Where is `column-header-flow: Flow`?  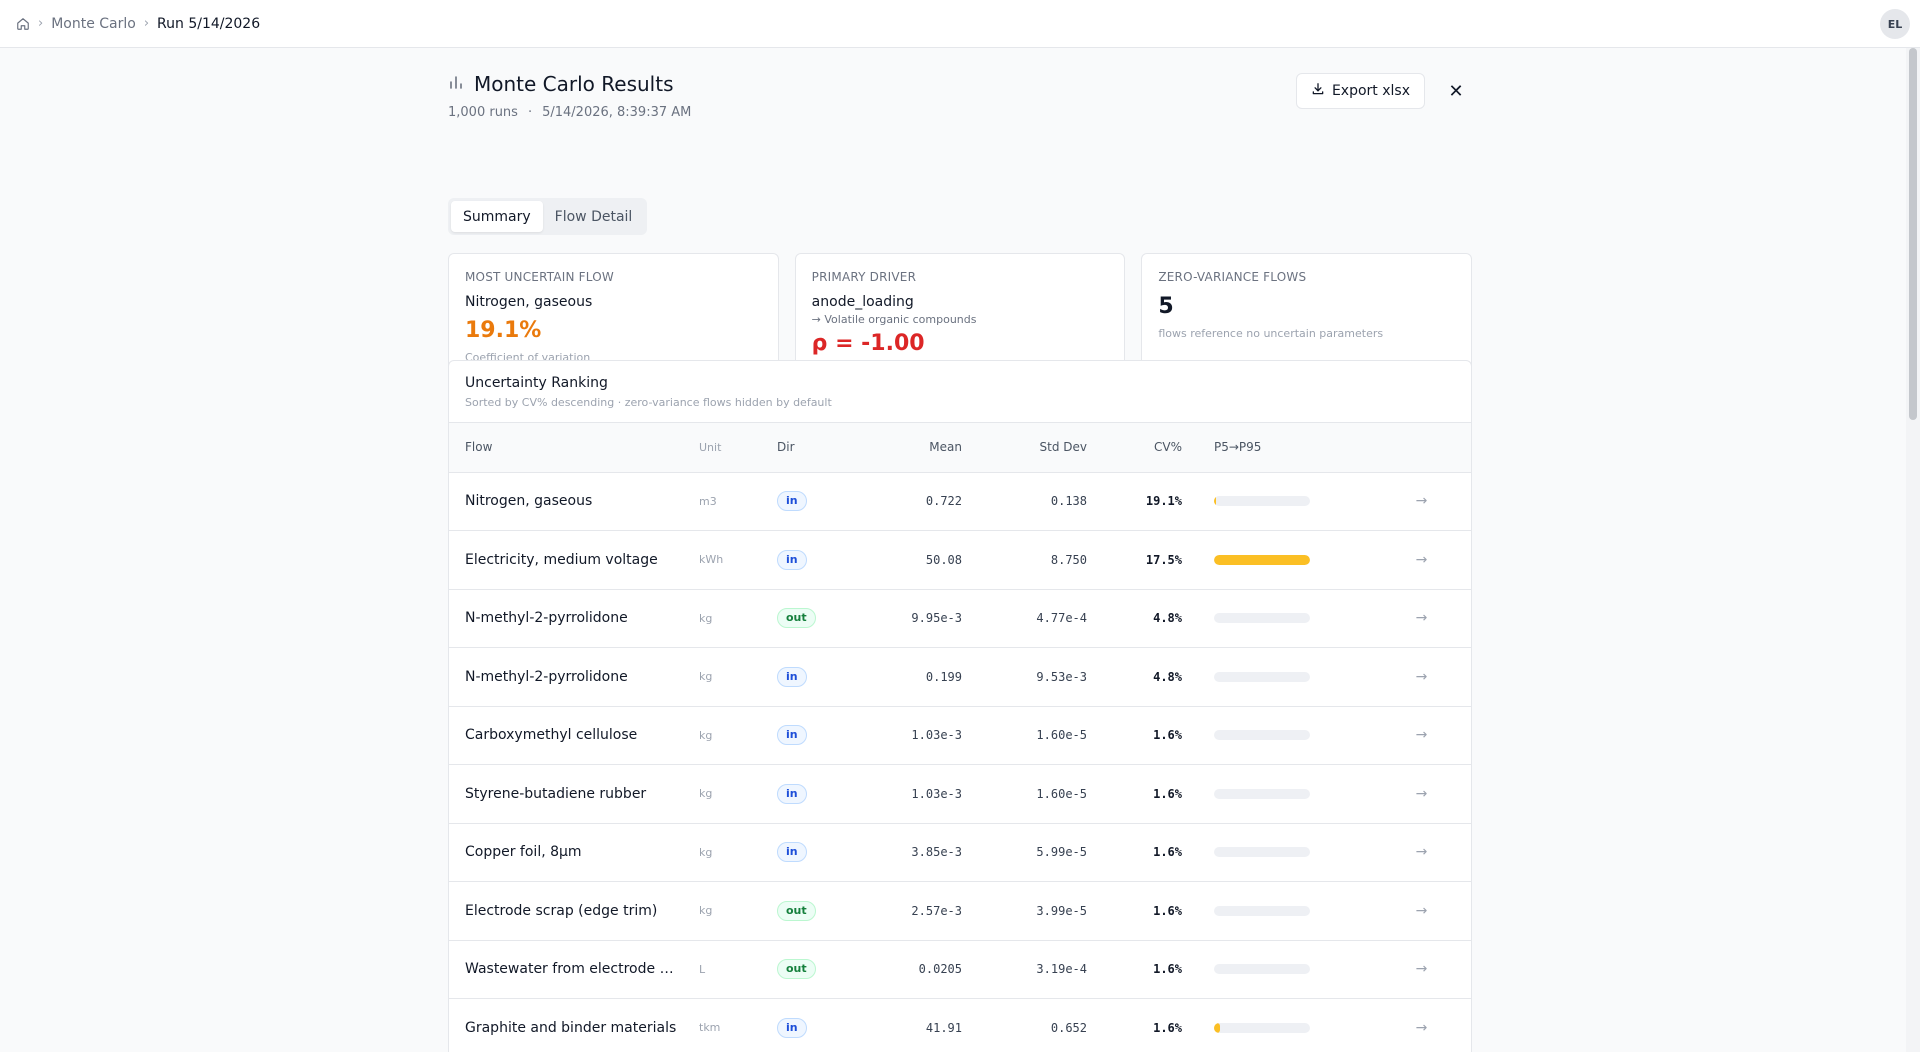
column-header-flow: Flow is located at coordinates (479, 447).